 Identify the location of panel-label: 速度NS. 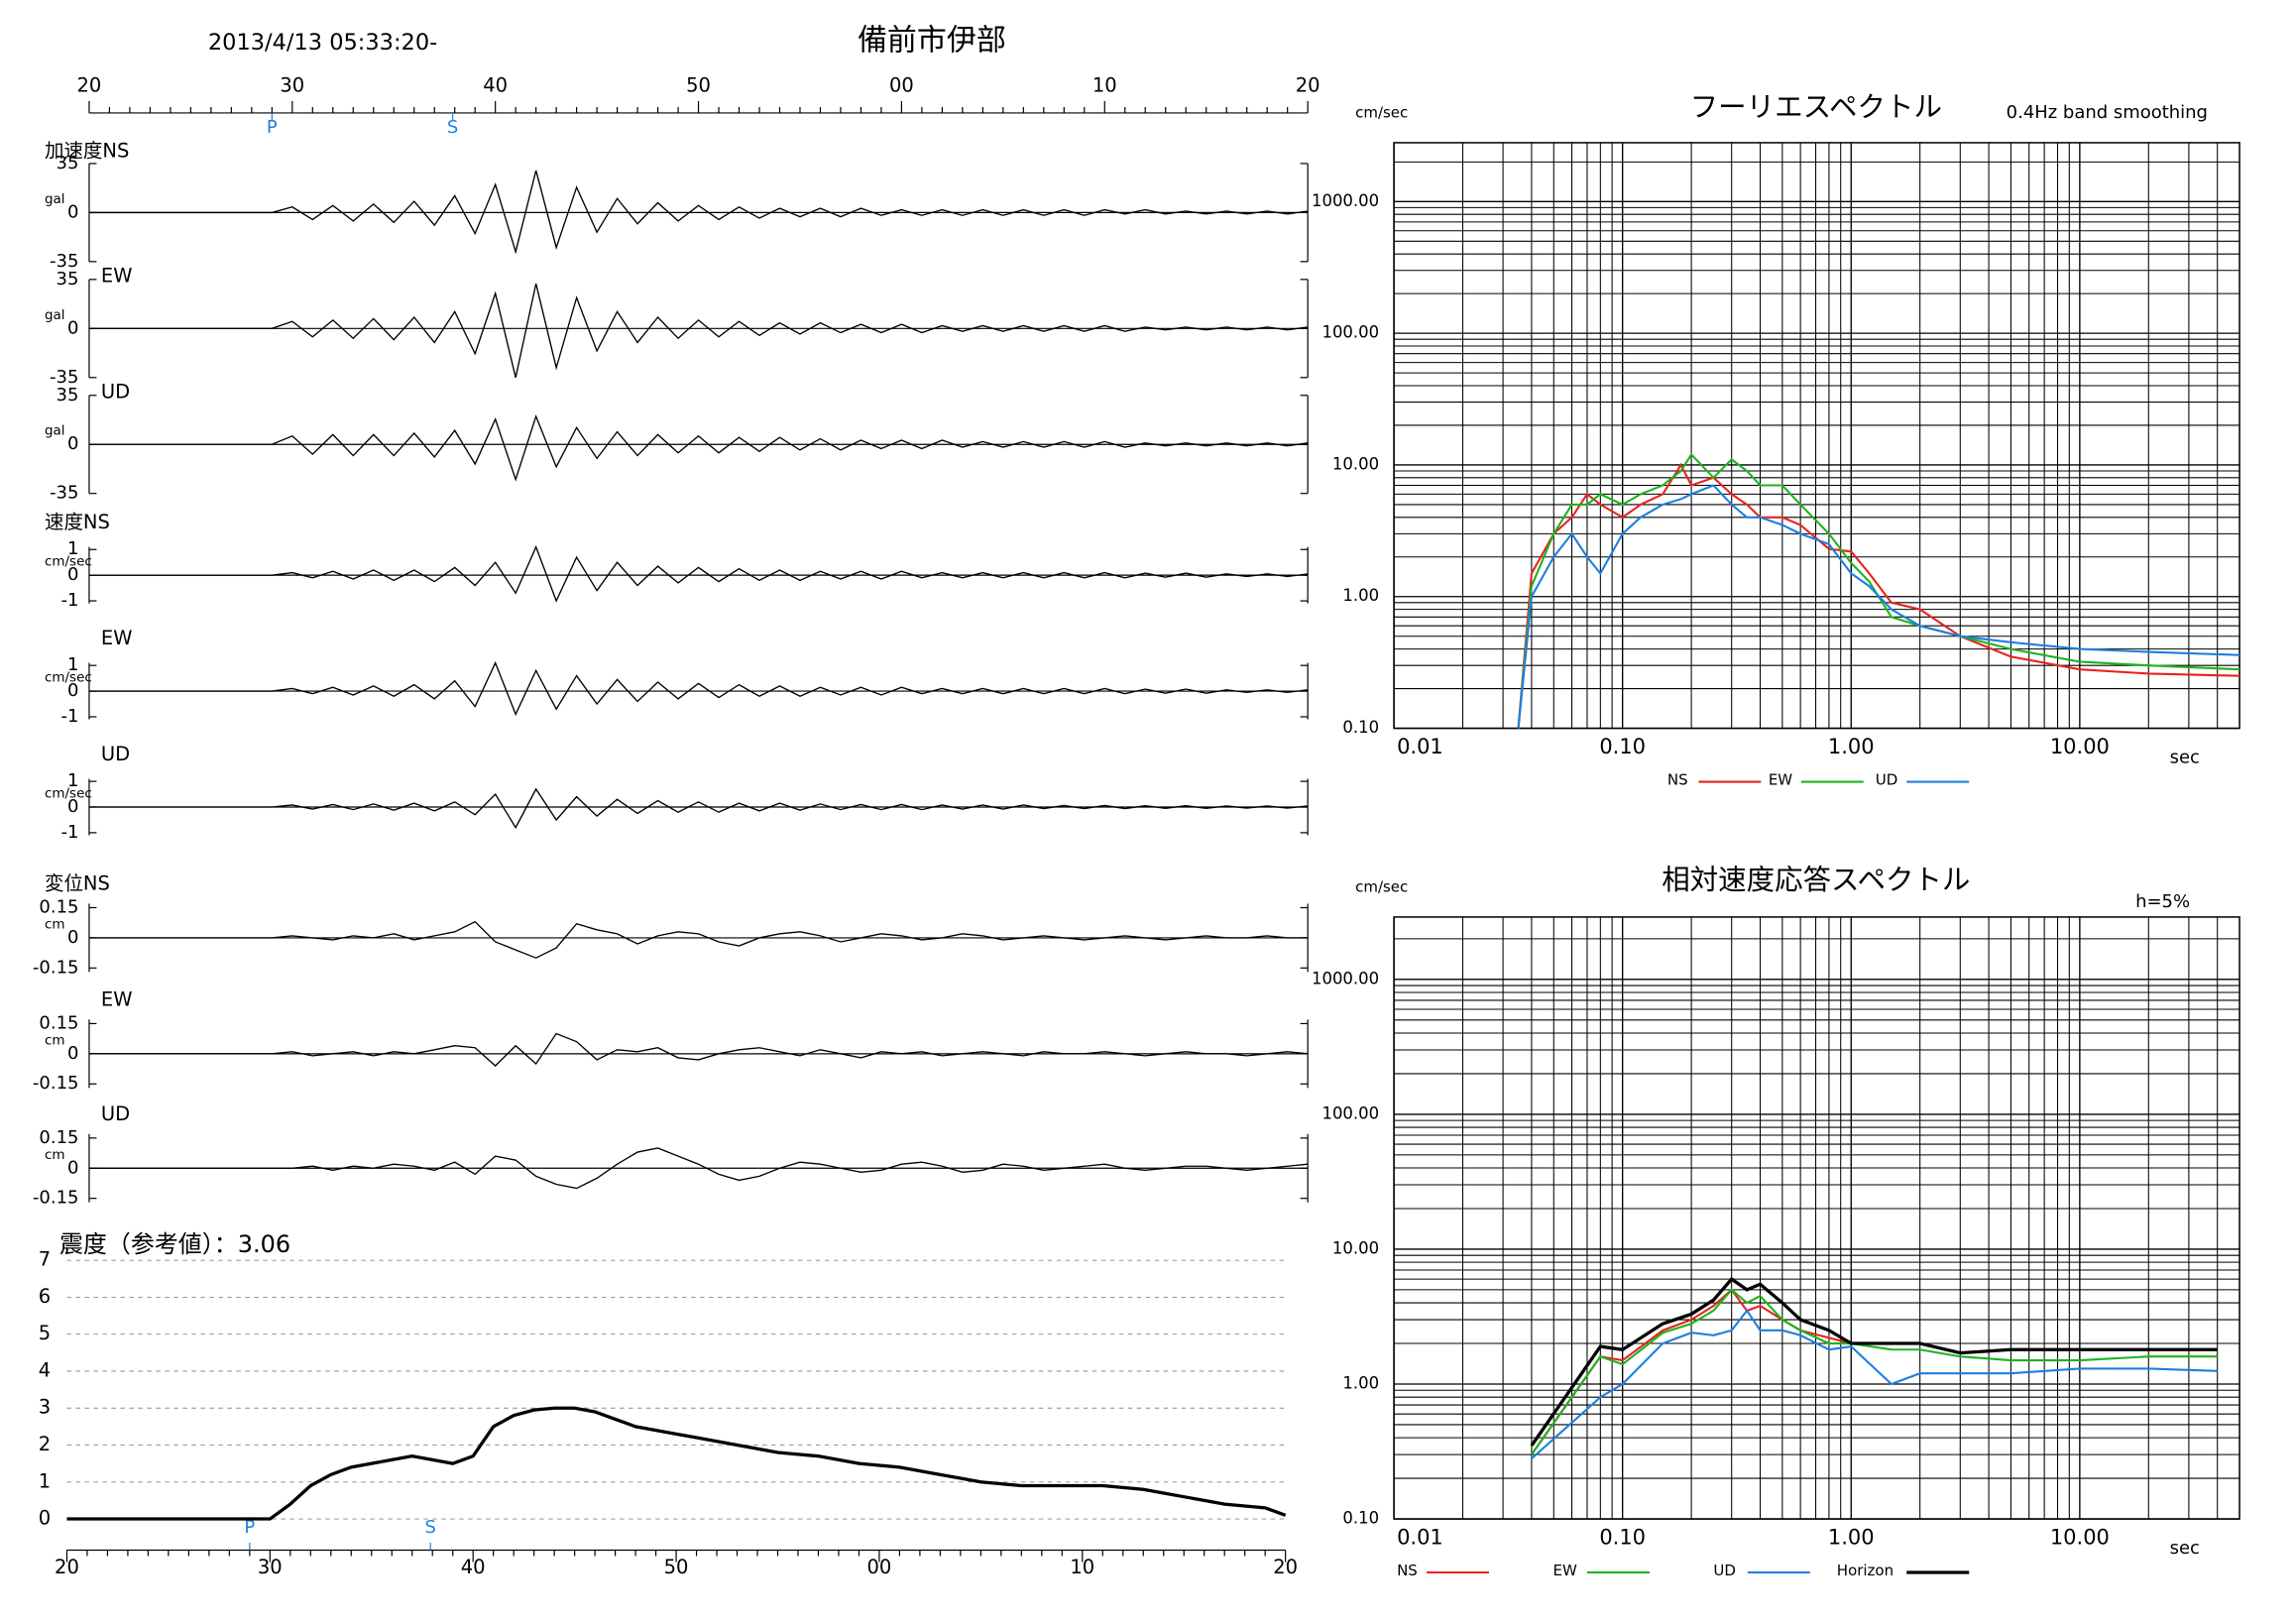
(77, 522).